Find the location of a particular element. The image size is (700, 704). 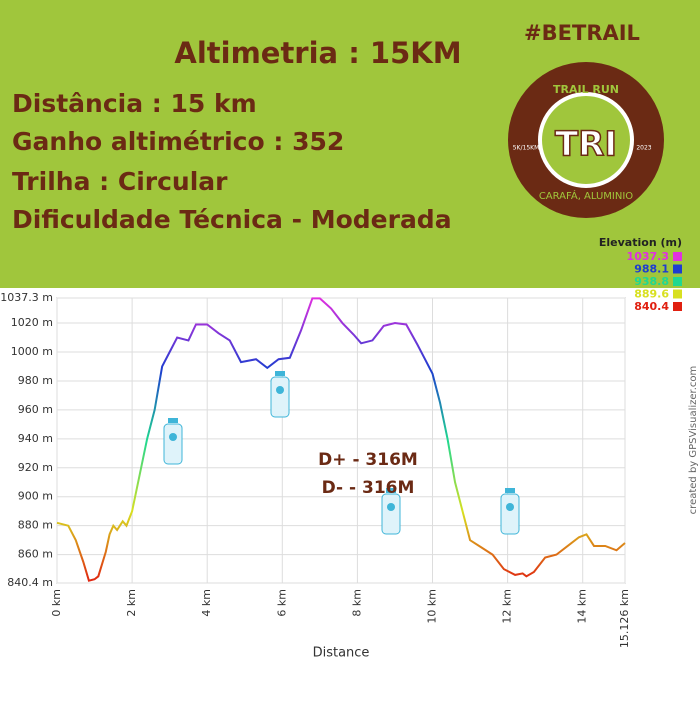

water-icons is located at coordinates (341, 453).